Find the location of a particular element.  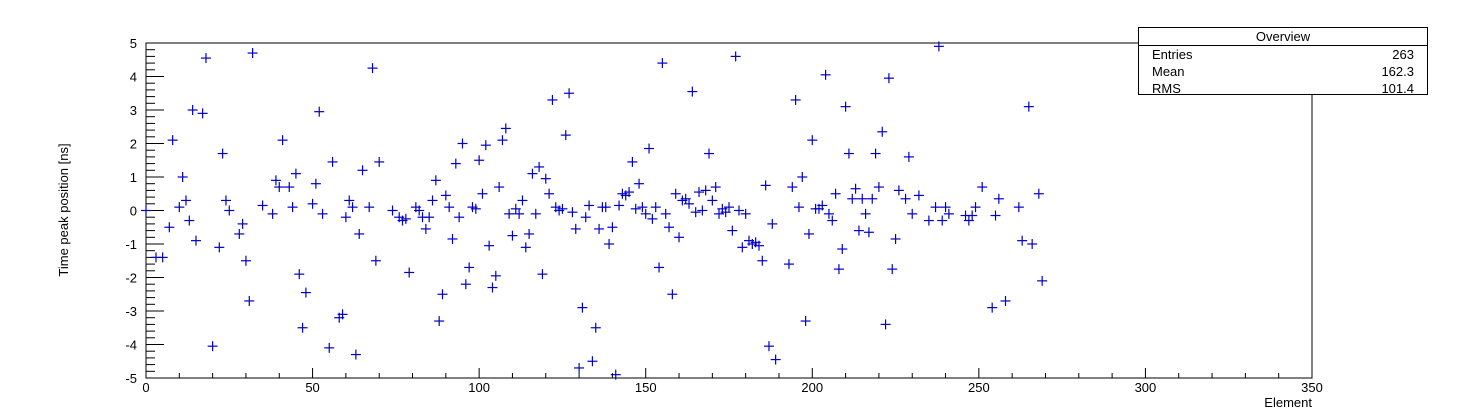

y-tick-label: 2 is located at coordinates (133, 144).